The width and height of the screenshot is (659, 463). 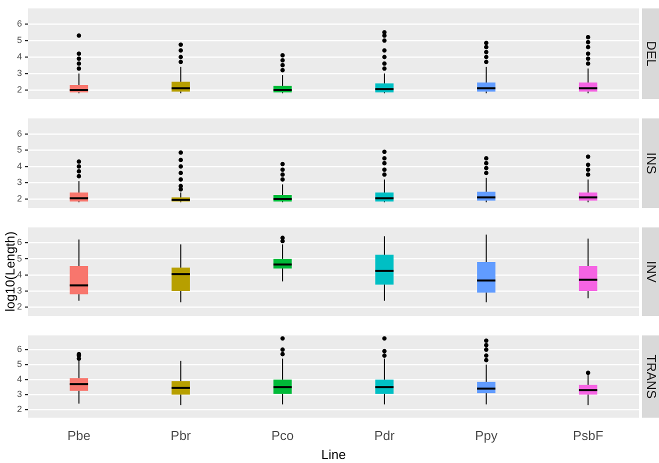 What do you see at coordinates (651, 163) in the screenshot?
I see `text: INS` at bounding box center [651, 163].